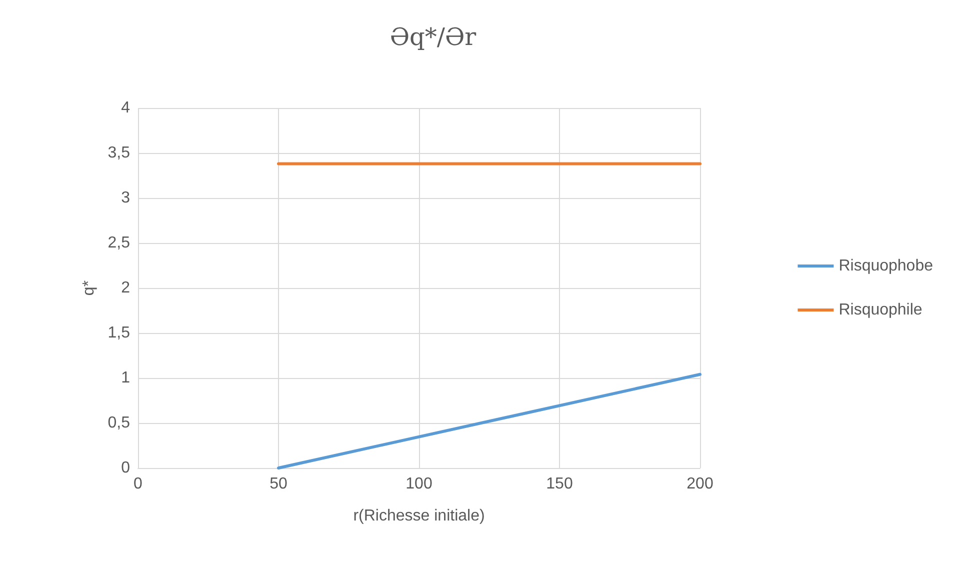 The height and width of the screenshot is (579, 957). Describe the element at coordinates (119, 243) in the screenshot. I see `y-tick-label: 2,5` at that location.